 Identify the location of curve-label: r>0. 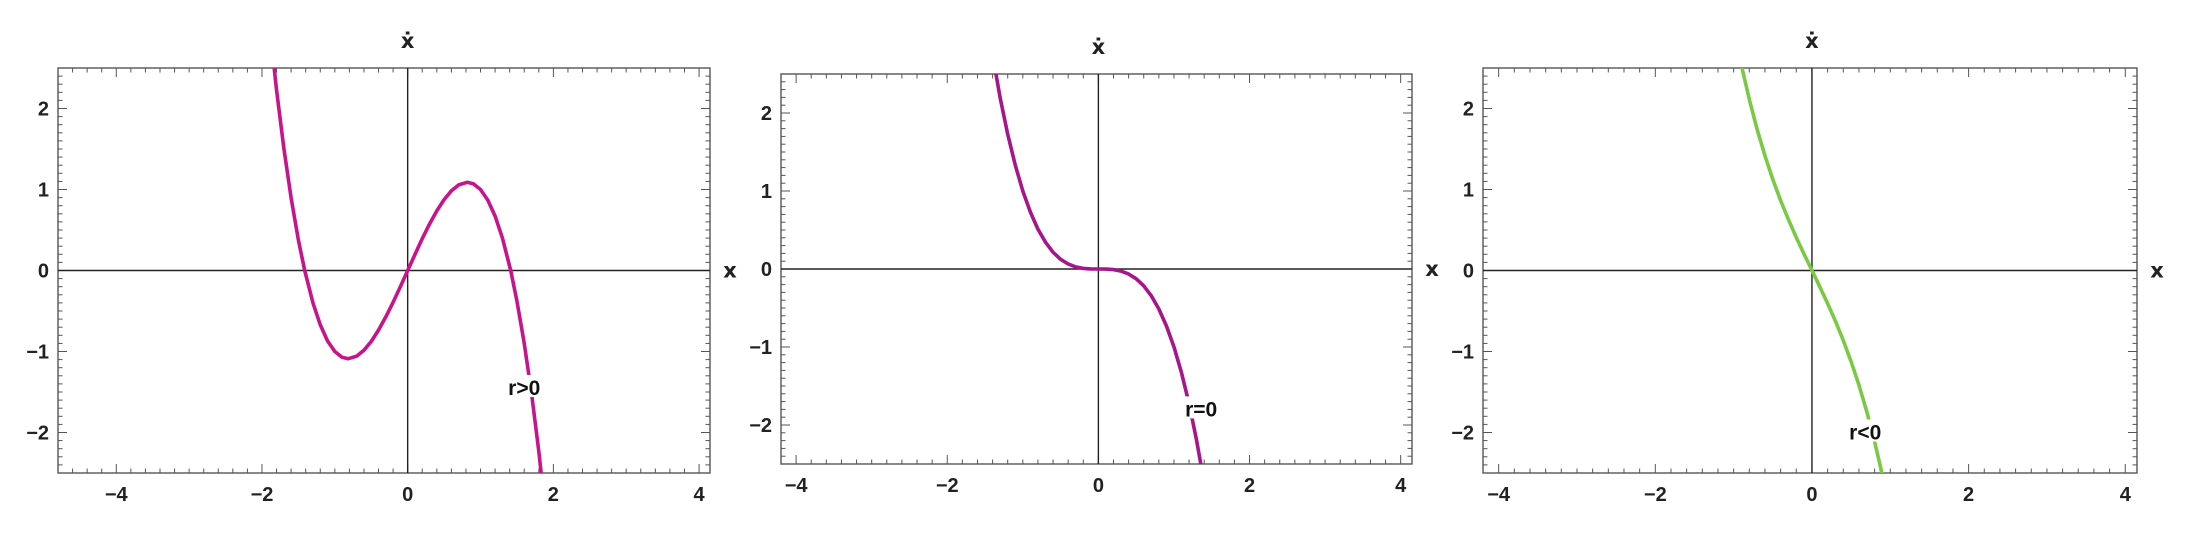
(524, 388).